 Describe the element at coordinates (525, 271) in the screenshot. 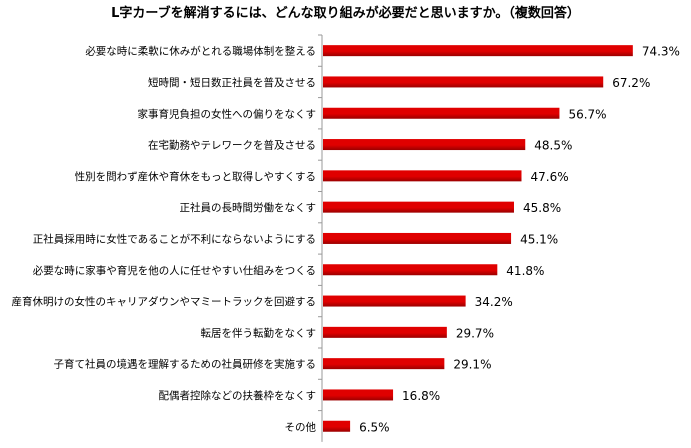

I see `value-label: 41.8%` at that location.